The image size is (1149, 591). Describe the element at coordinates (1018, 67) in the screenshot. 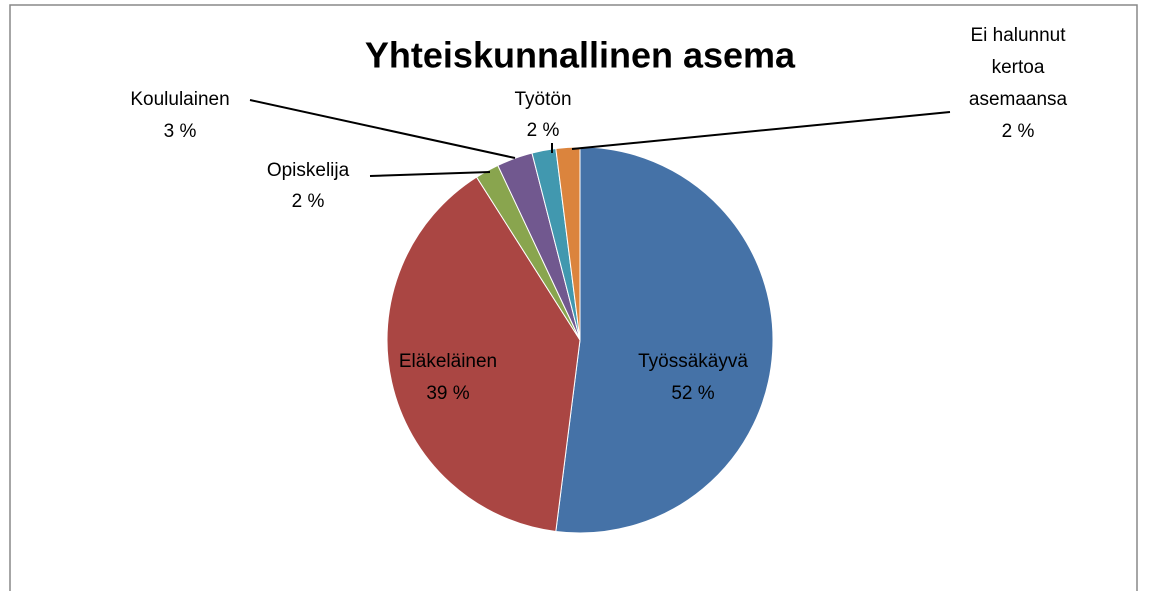

I see `slice-label: Ei halunnut kertoa asemaansa` at that location.